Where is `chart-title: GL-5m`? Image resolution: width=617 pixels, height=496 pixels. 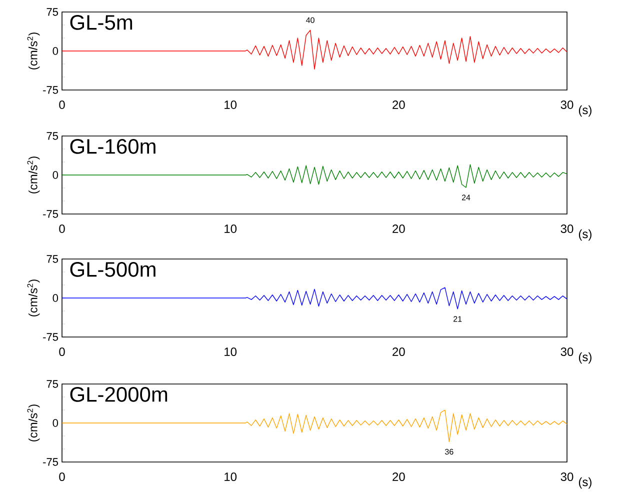
chart-title: GL-5m is located at coordinates (101, 22).